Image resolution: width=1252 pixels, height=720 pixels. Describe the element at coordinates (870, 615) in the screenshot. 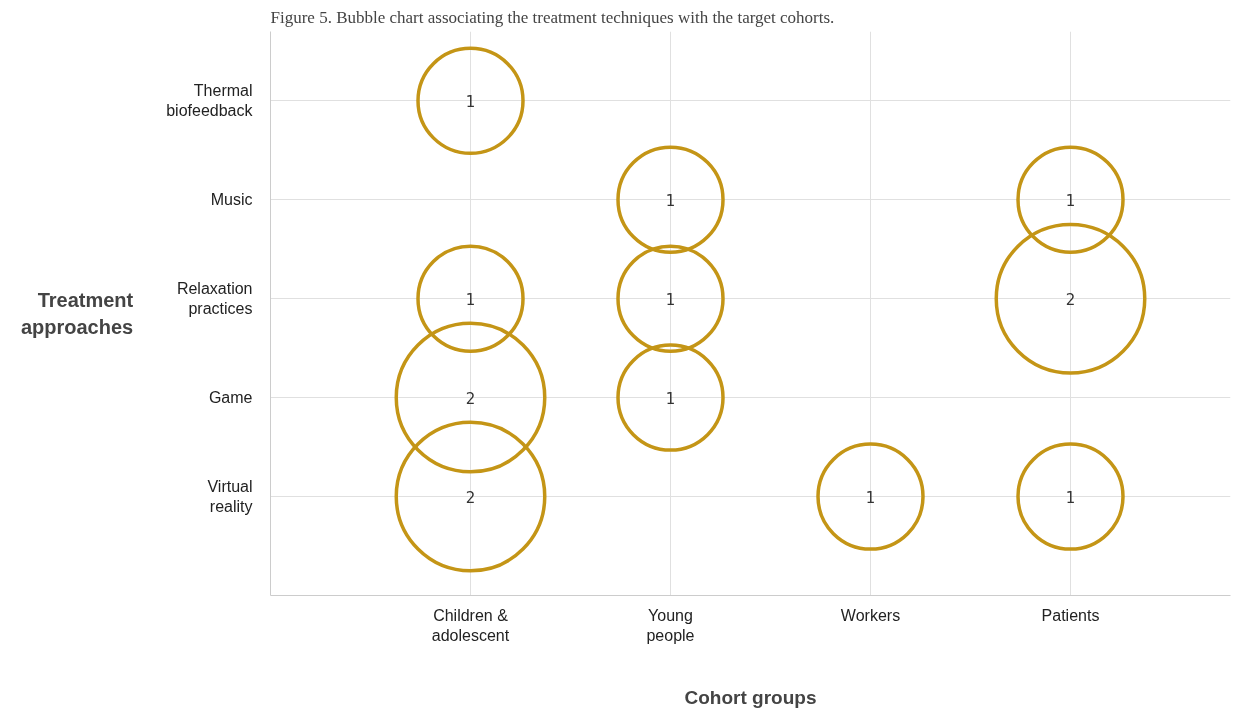

I see `x-tick-label: Workers` at that location.